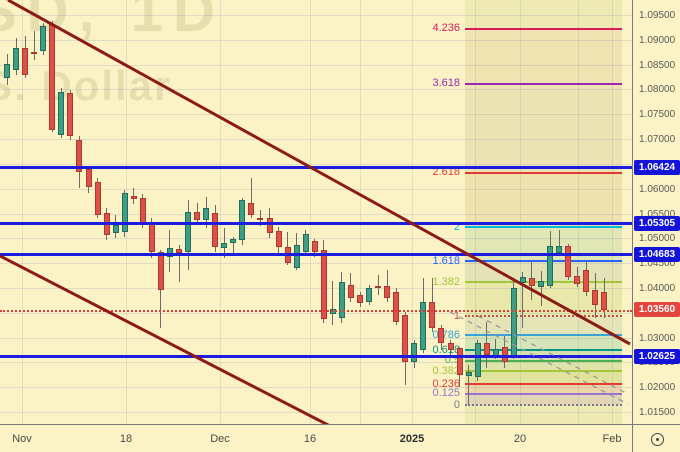 The height and width of the screenshot is (452, 680). What do you see at coordinates (657, 90) in the screenshot?
I see `price-axis-tick: 1.08000` at bounding box center [657, 90].